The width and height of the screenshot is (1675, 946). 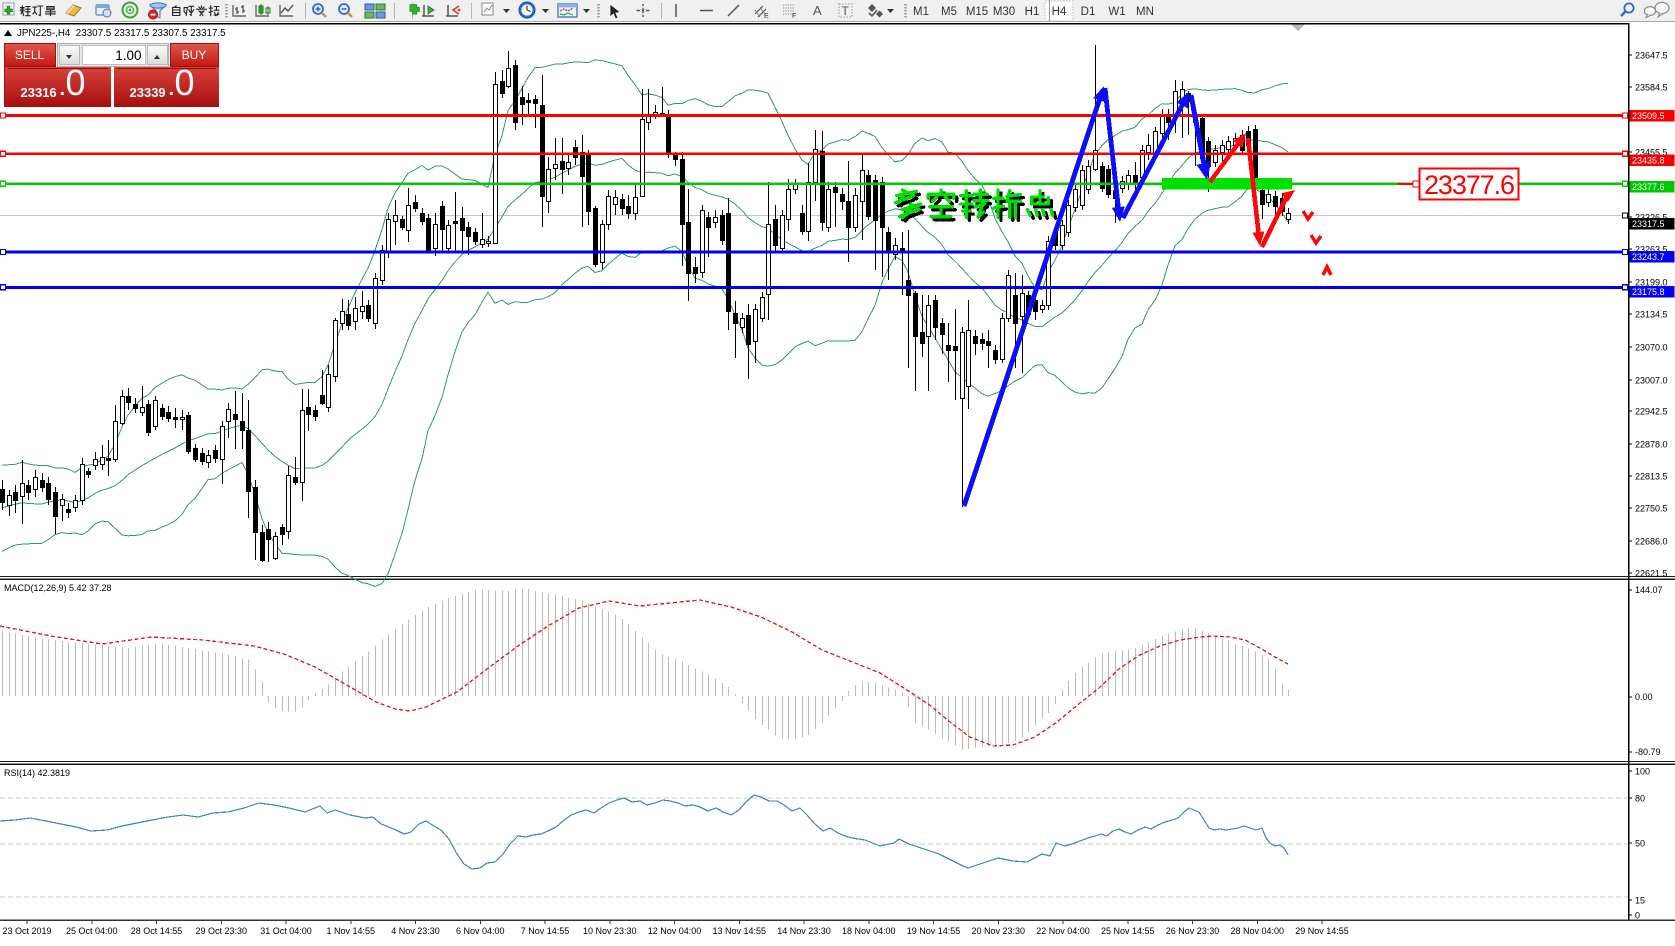 I want to click on svg-text: 0, so click(x=1637, y=916).